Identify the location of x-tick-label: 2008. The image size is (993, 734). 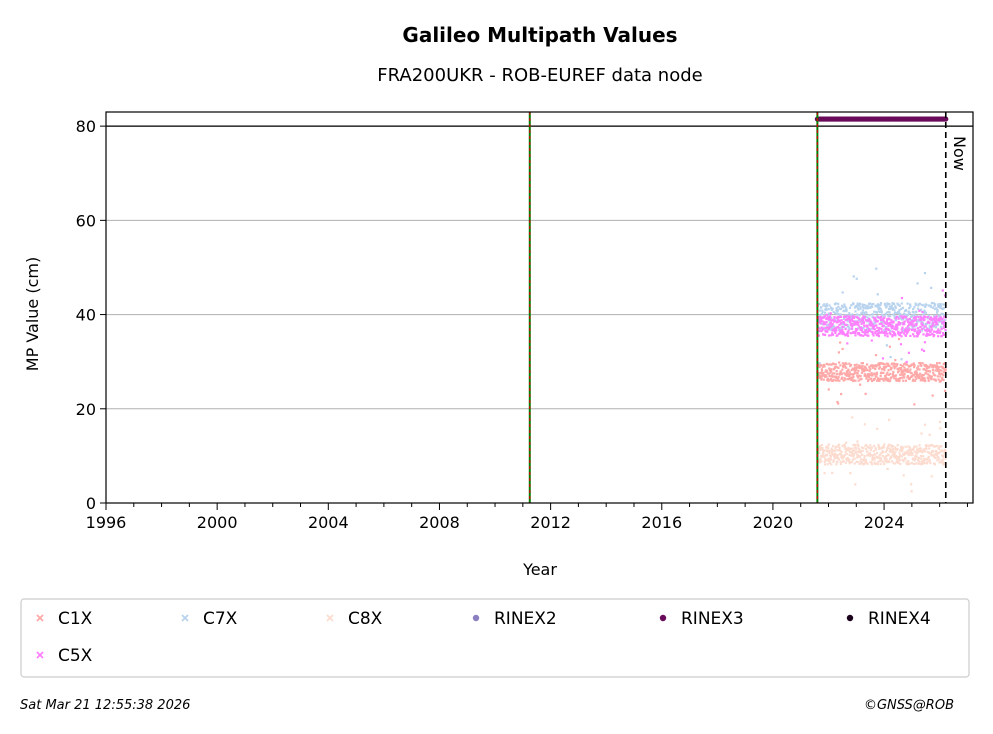
(439, 522).